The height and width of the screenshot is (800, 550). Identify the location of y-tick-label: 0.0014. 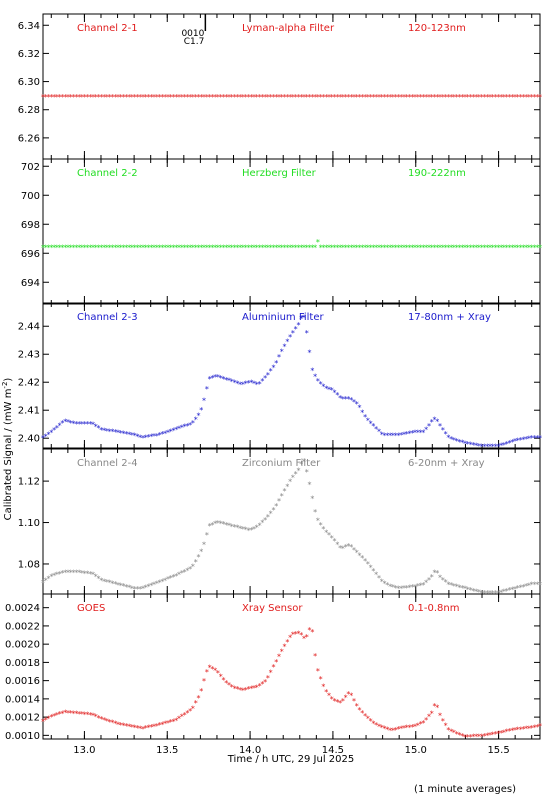
(22, 699).